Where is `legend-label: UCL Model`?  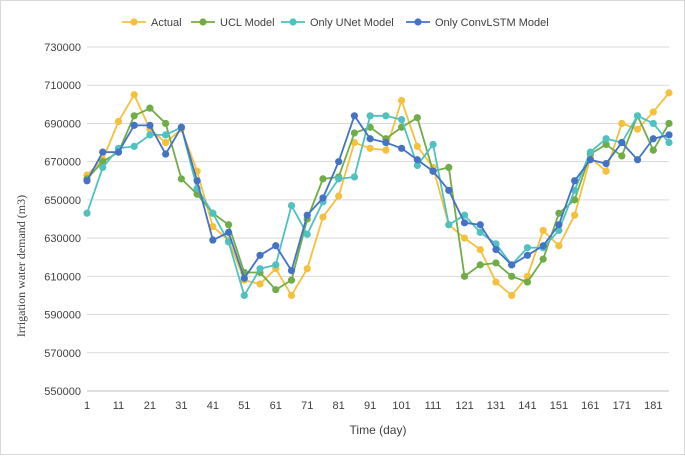
legend-label: UCL Model is located at coordinates (247, 23).